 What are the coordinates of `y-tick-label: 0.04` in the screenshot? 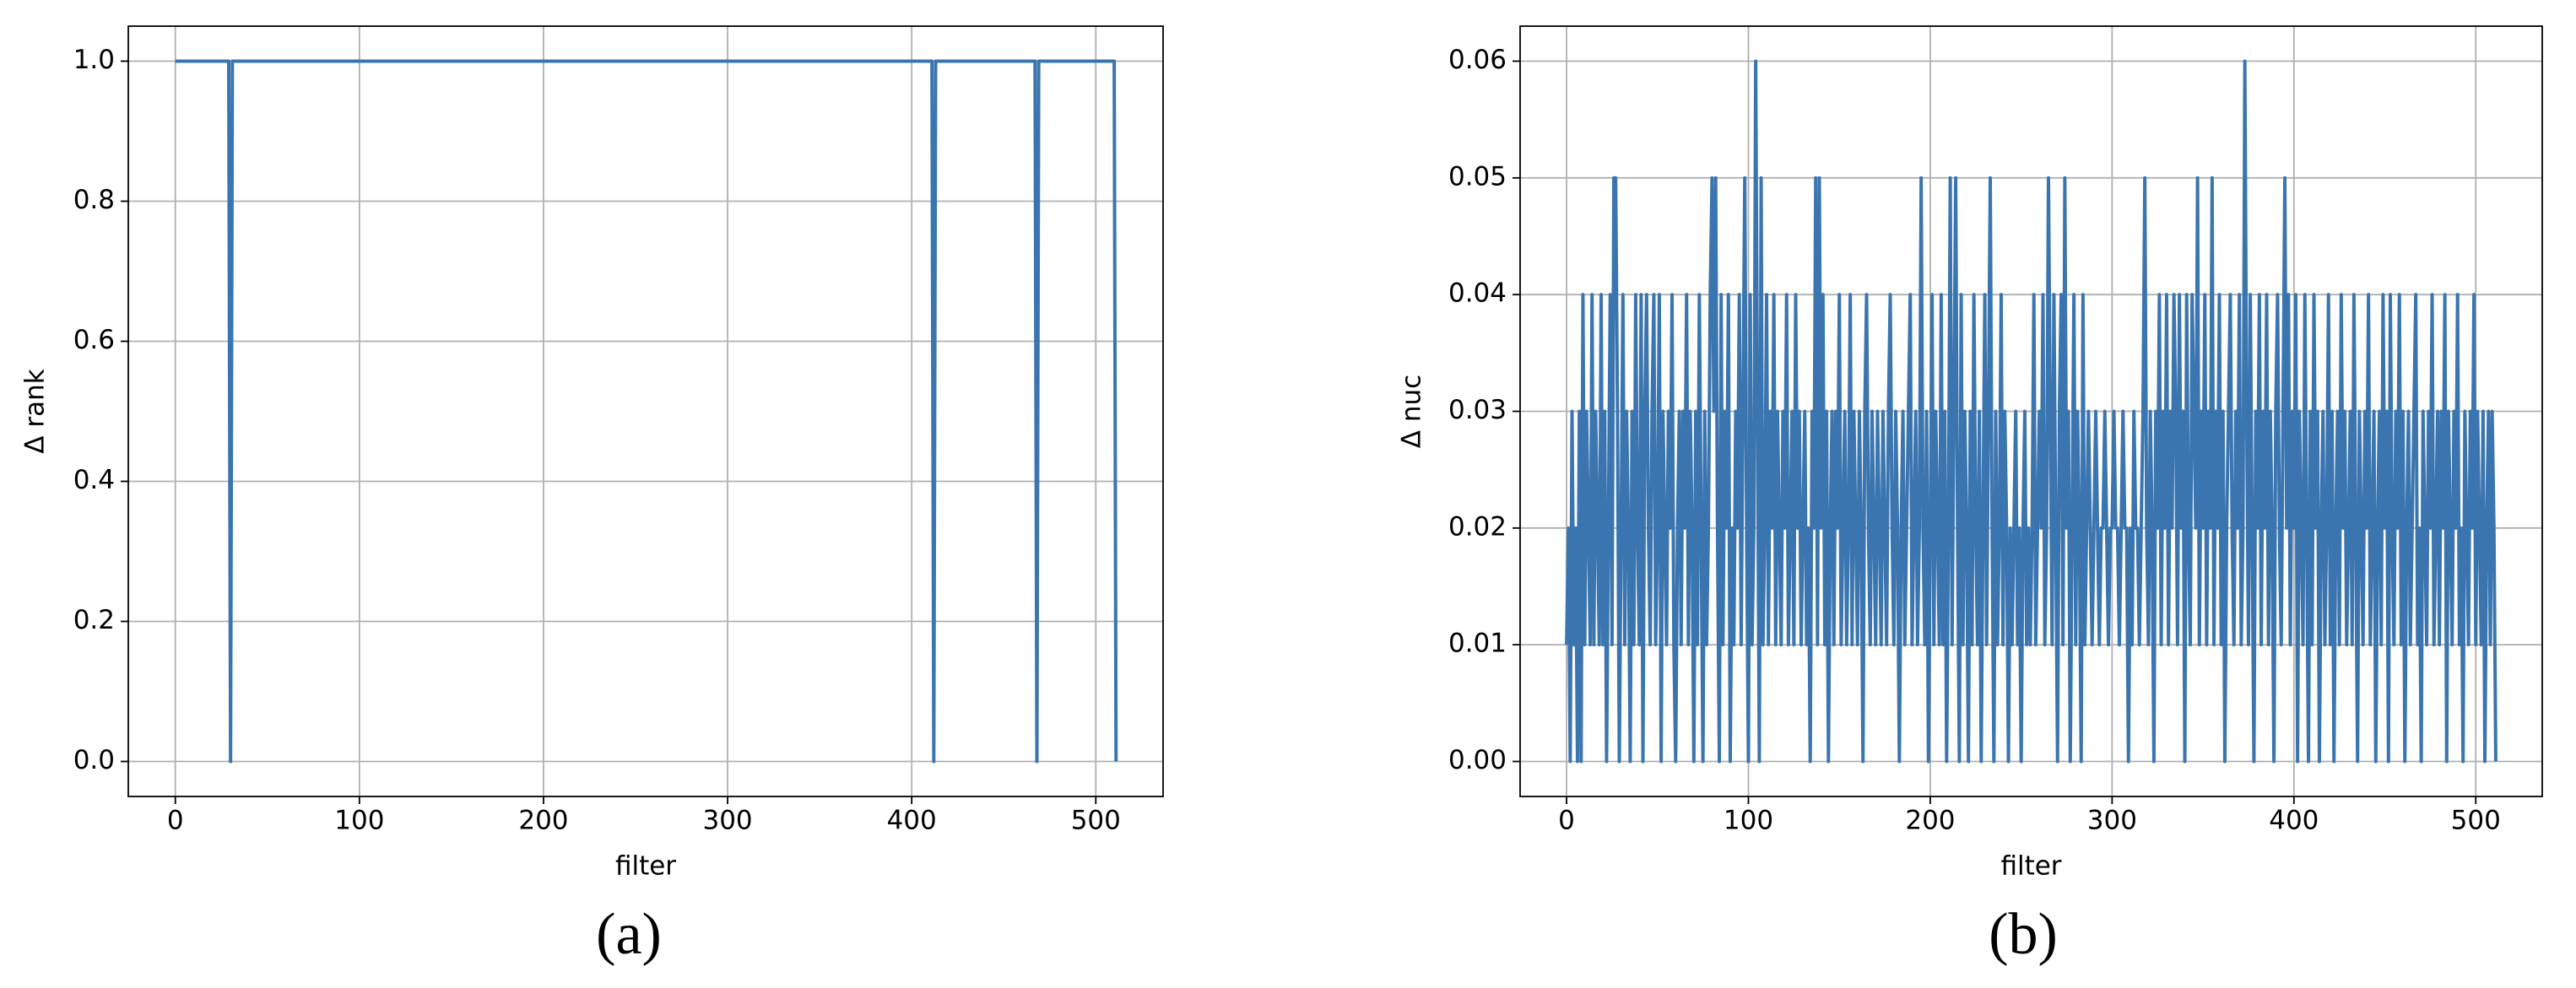 It's located at (1477, 293).